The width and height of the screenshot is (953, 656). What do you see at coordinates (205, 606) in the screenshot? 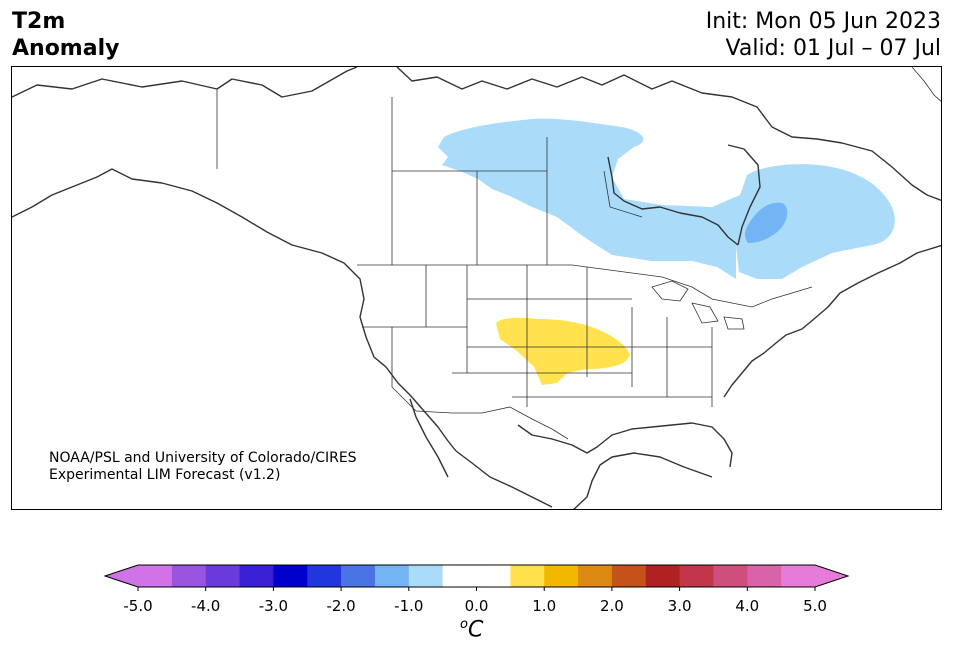
I see `colorbar-tick-label: -4.0` at bounding box center [205, 606].